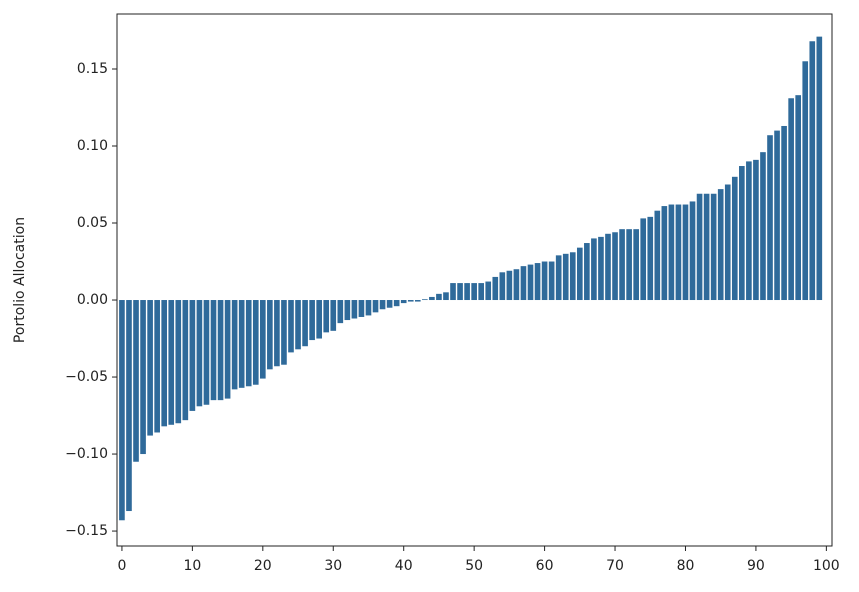 Image resolution: width=859 pixels, height=592 pixels. What do you see at coordinates (474, 566) in the screenshot?
I see `x-tick-label: 50` at bounding box center [474, 566].